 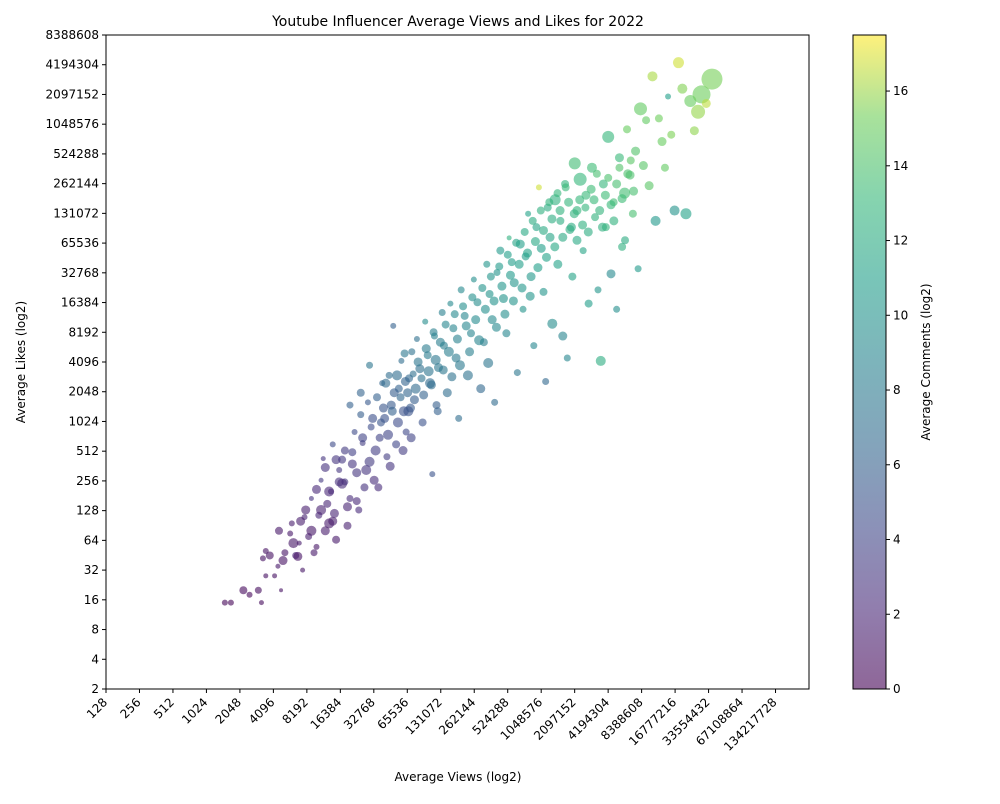 I want to click on y-tick-label: 2048, so click(x=83, y=392).